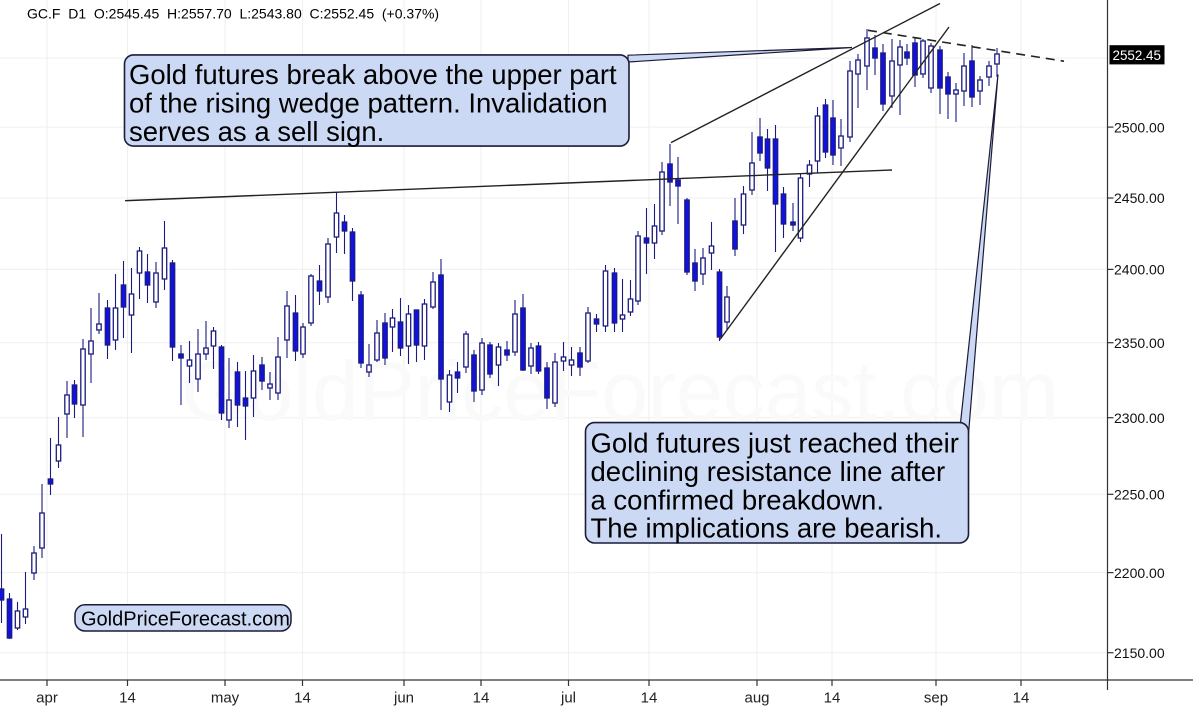  What do you see at coordinates (767, 528) in the screenshot?
I see `svg-text: The implications are bearish.` at bounding box center [767, 528].